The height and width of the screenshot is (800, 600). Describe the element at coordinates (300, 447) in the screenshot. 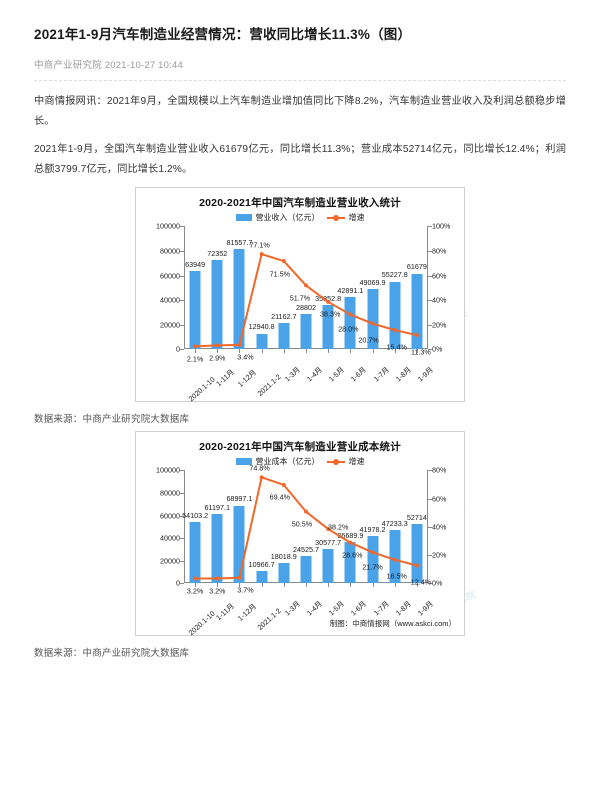

I see `chart-title: 2020-2021年中国汽车制造业营业成本统计` at that location.